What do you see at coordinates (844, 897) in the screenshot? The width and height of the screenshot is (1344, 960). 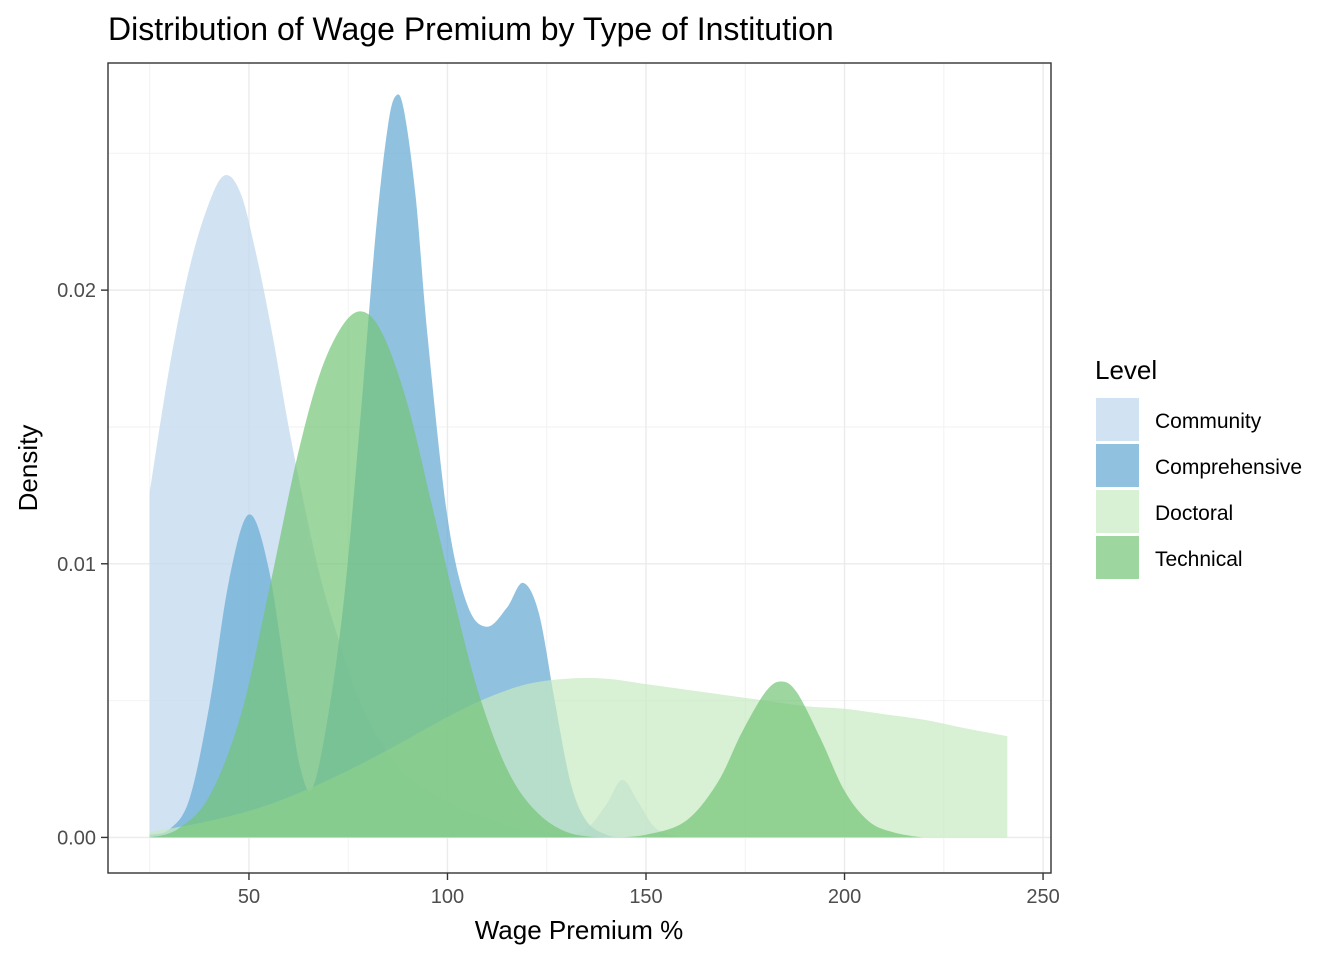 I see `x-tick-label: 200` at bounding box center [844, 897].